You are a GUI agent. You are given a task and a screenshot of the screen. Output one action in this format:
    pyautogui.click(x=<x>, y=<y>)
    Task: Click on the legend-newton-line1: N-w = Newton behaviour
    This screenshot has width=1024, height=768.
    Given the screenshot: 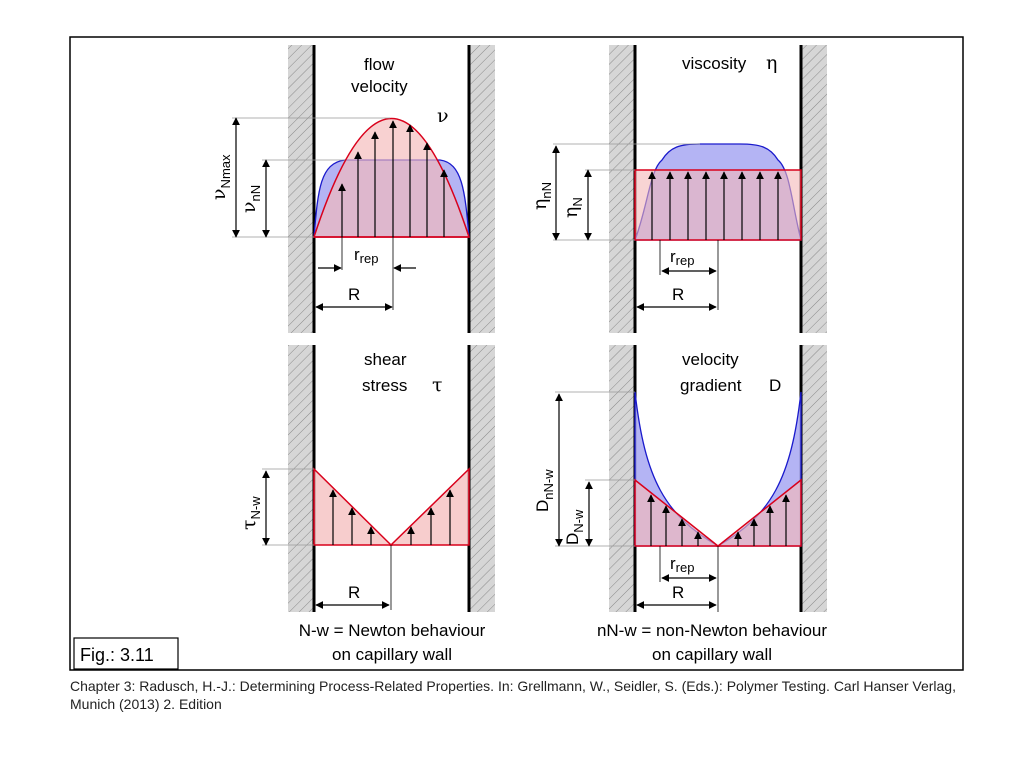 What is the action you would take?
    pyautogui.click(x=392, y=630)
    